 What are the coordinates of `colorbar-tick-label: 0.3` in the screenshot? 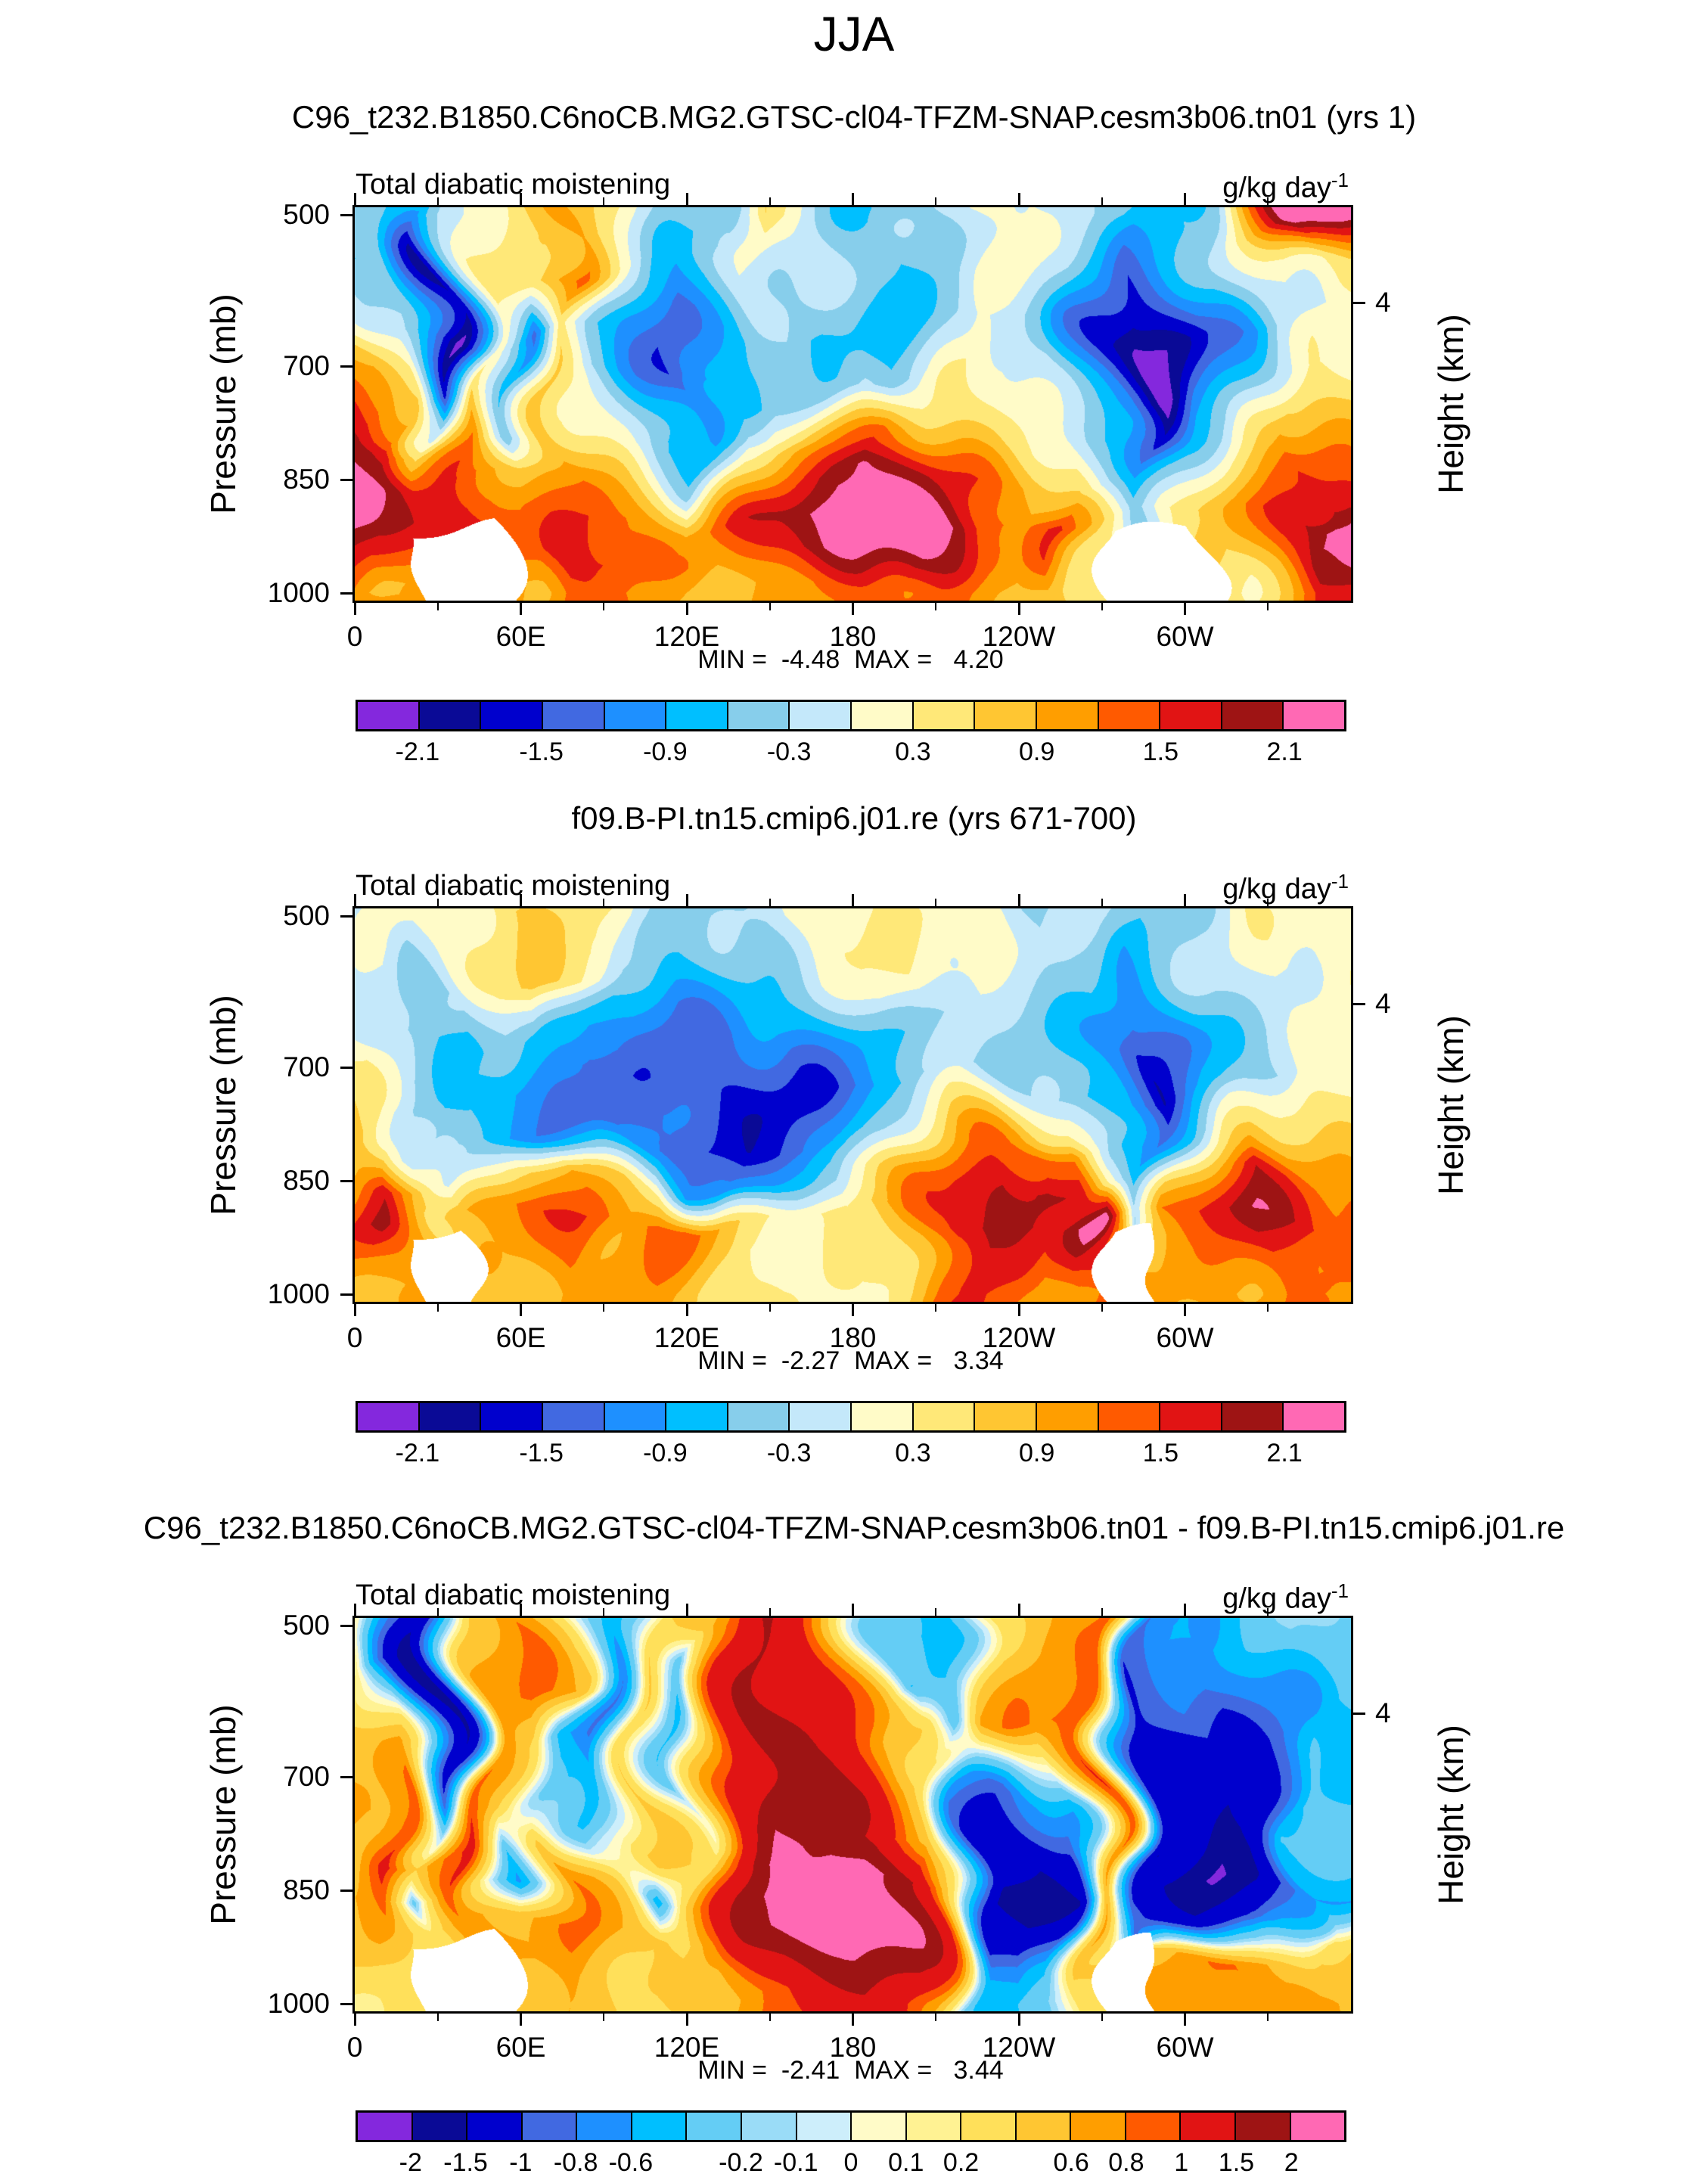 It's located at (913, 1453).